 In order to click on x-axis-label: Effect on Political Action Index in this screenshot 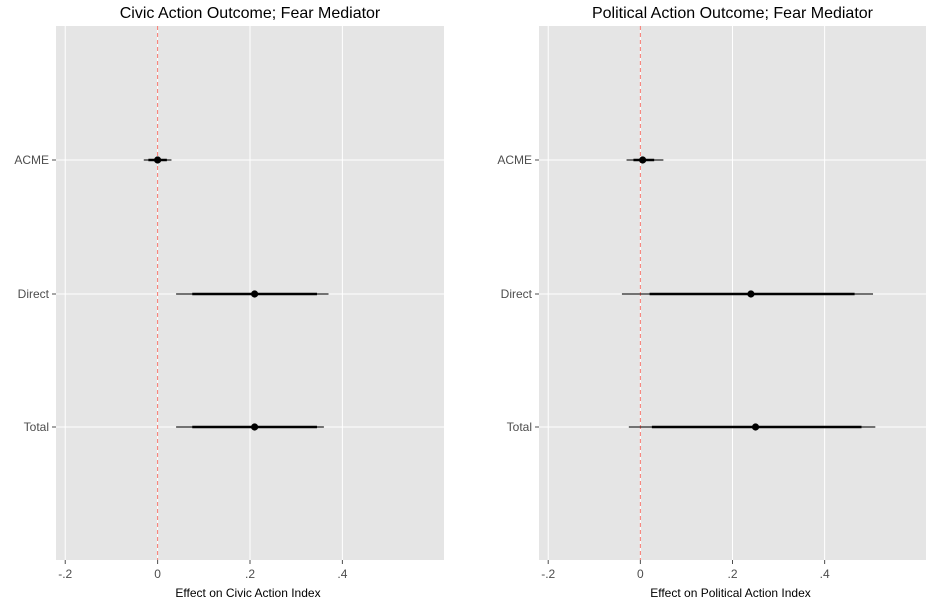, I will do `click(730, 593)`.